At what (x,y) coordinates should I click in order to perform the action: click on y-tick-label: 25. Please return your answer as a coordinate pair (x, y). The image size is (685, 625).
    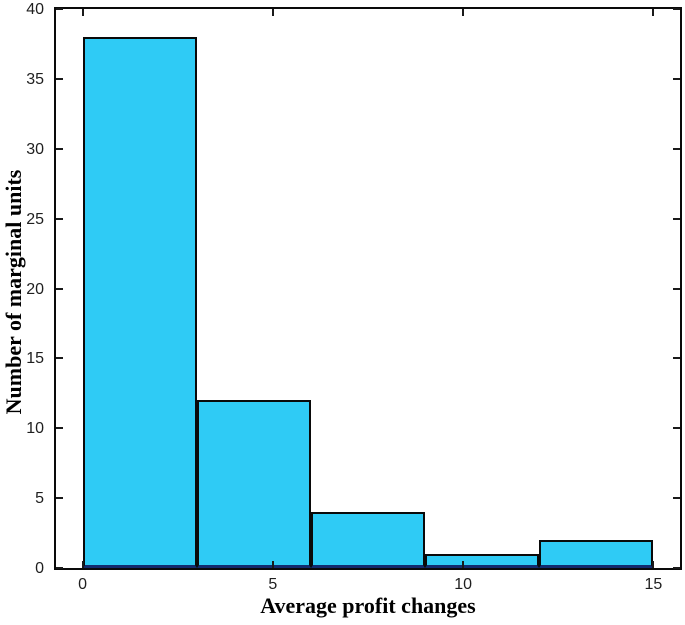
    Looking at the image, I should click on (35, 219).